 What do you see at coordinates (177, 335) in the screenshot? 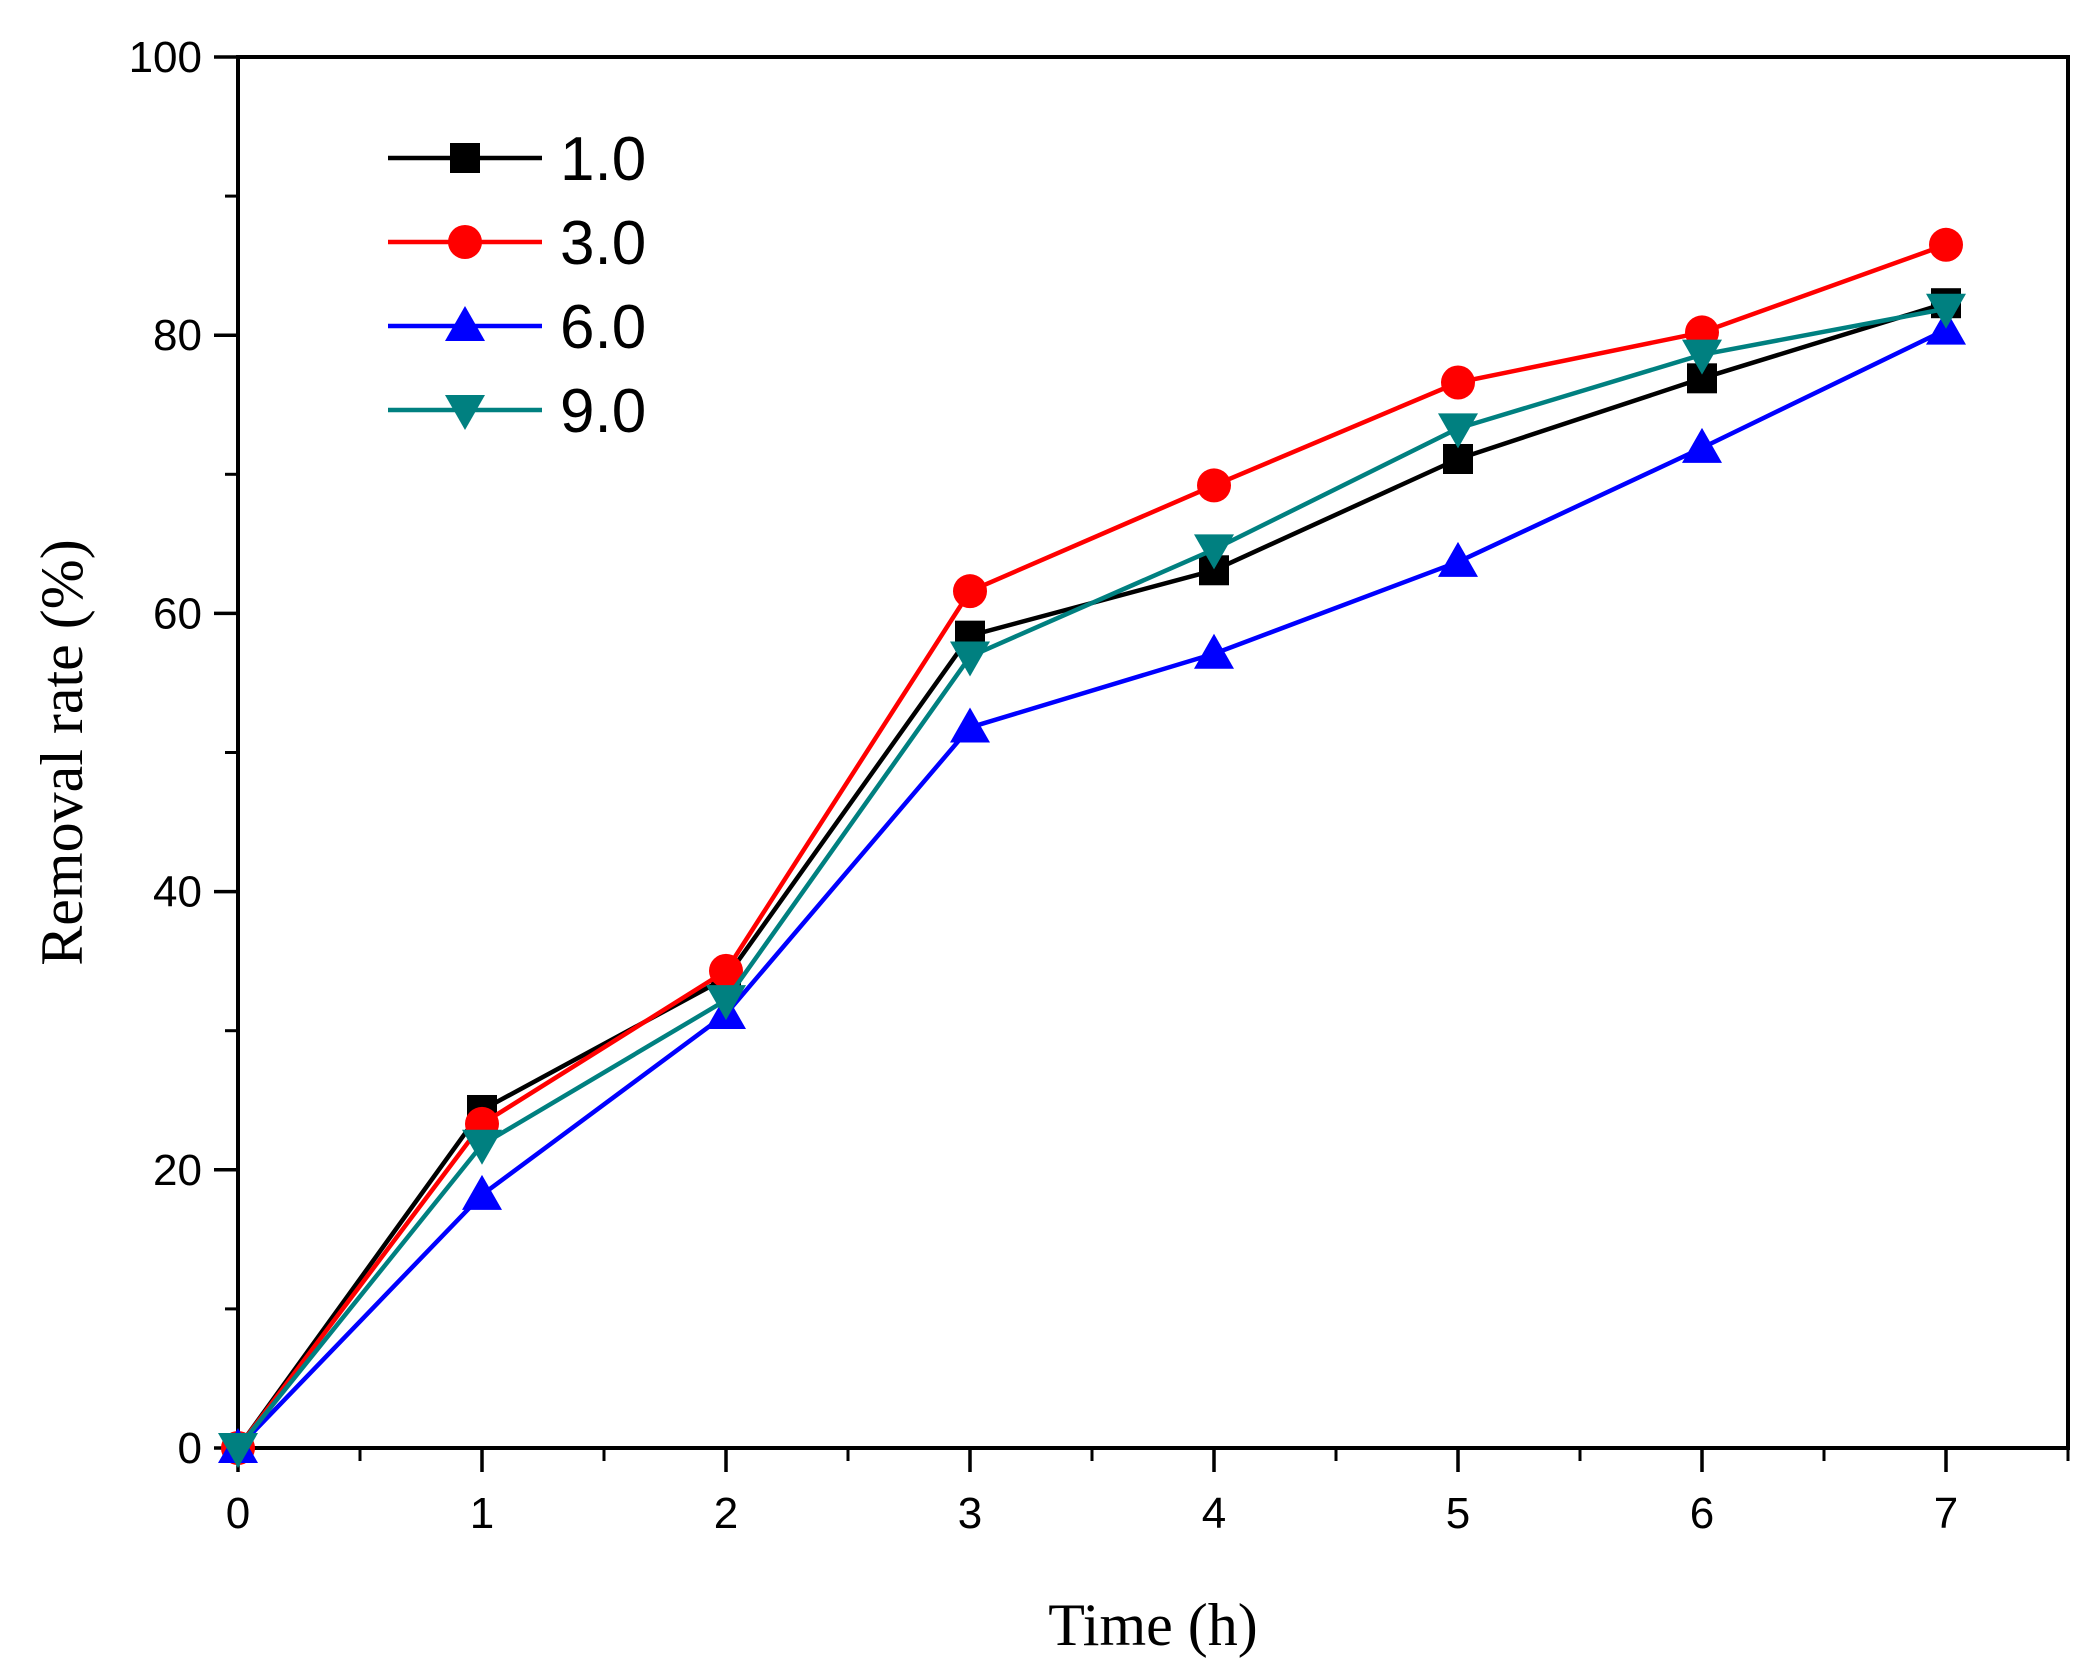
I see `y-tick-label: 80` at bounding box center [177, 335].